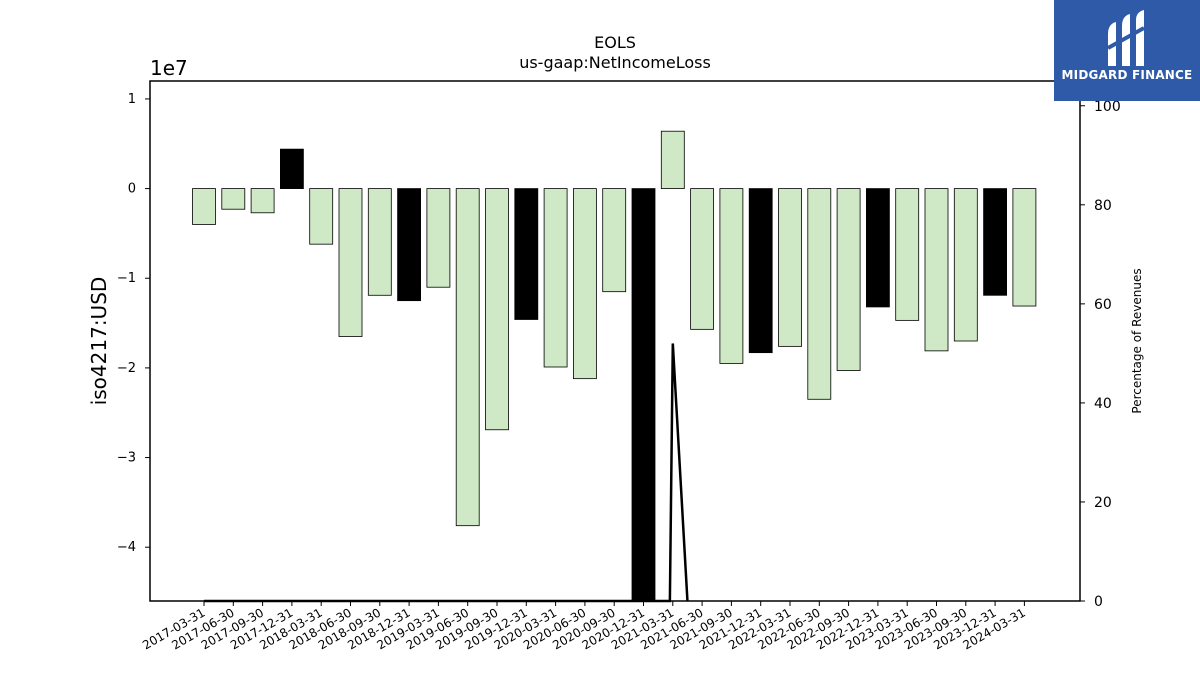 Image resolution: width=1200 pixels, height=675 pixels. I want to click on logo-mark-icon, so click(1126, 38).